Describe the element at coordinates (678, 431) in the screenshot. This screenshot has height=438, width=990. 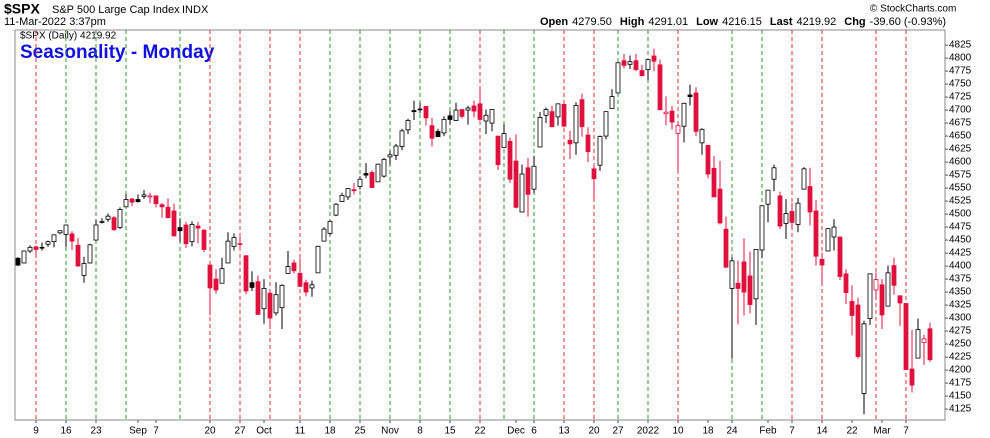
I see `x-tick-label: 10` at that location.